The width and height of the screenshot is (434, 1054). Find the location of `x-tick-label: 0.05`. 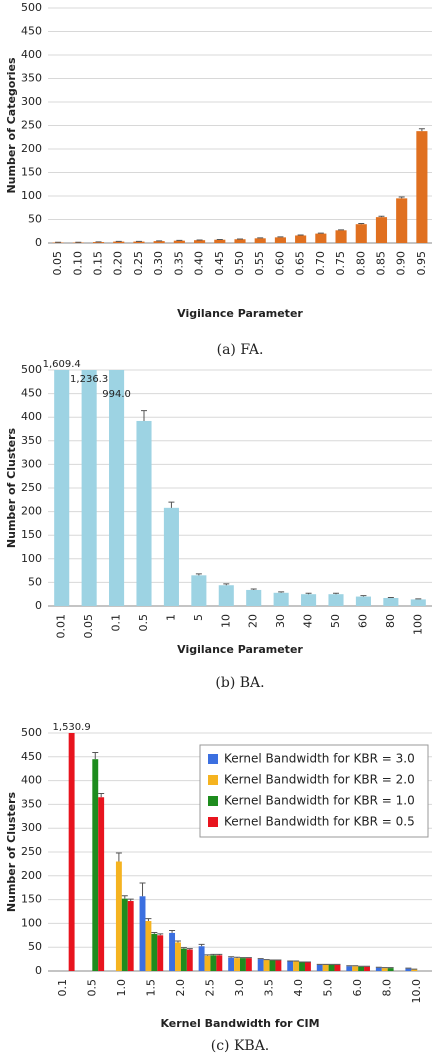

x-tick-label: 0.05 is located at coordinates (88, 626).